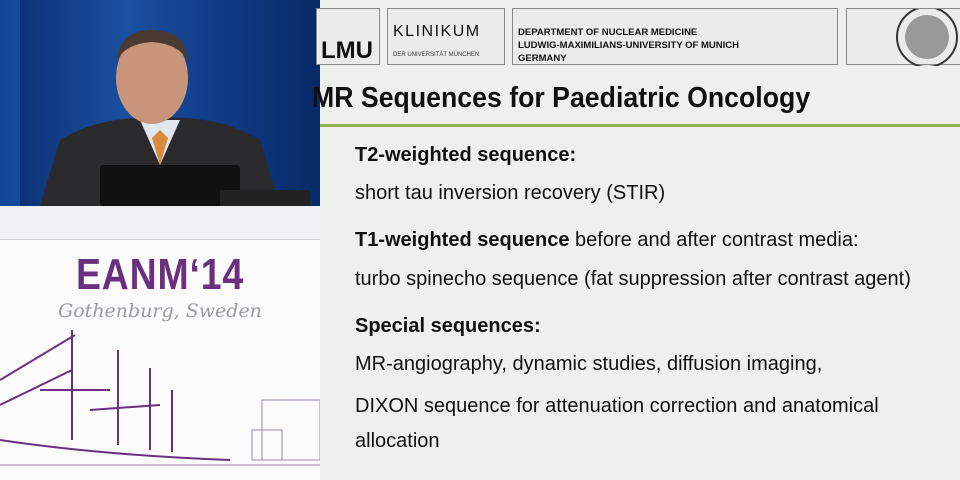 This screenshot has width=960, height=480. What do you see at coordinates (348, 36) in the screenshot?
I see `lmu-logo: LMU` at bounding box center [348, 36].